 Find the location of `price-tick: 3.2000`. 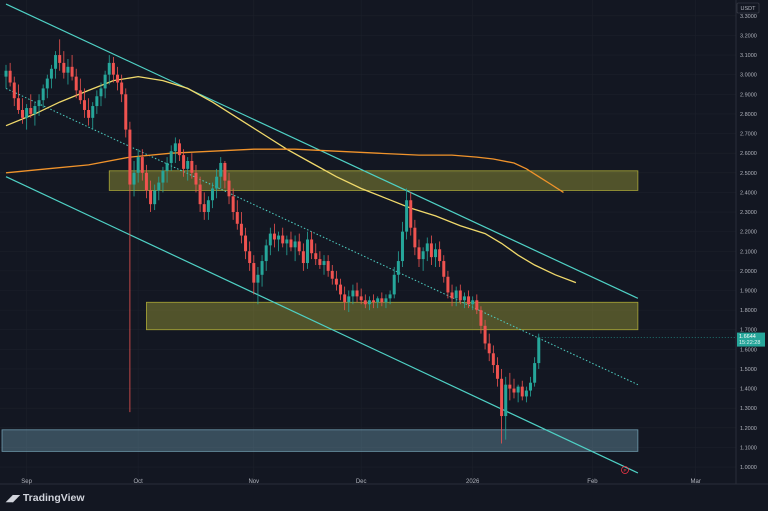

price-tick: 3.2000 is located at coordinates (748, 36).